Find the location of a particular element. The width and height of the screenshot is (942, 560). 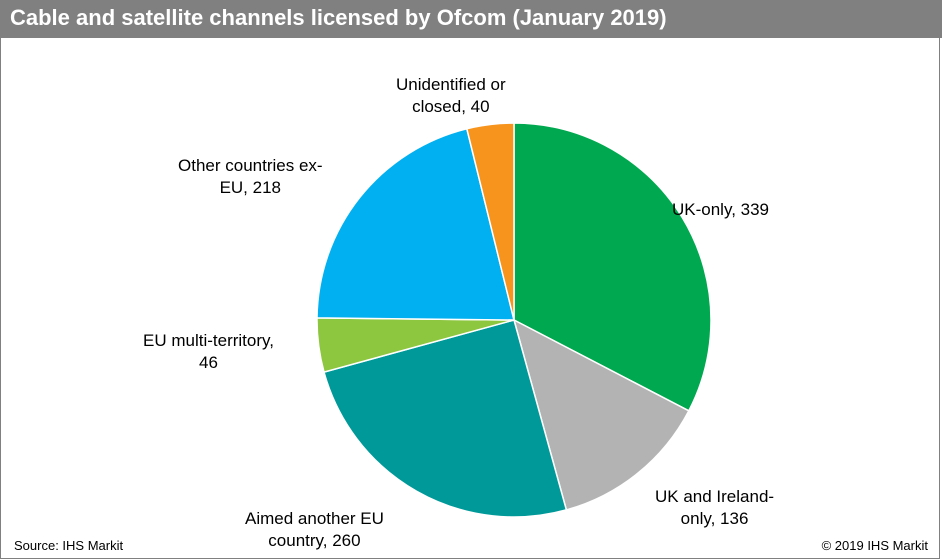

slice-uk-ireland is located at coordinates (601, 414).